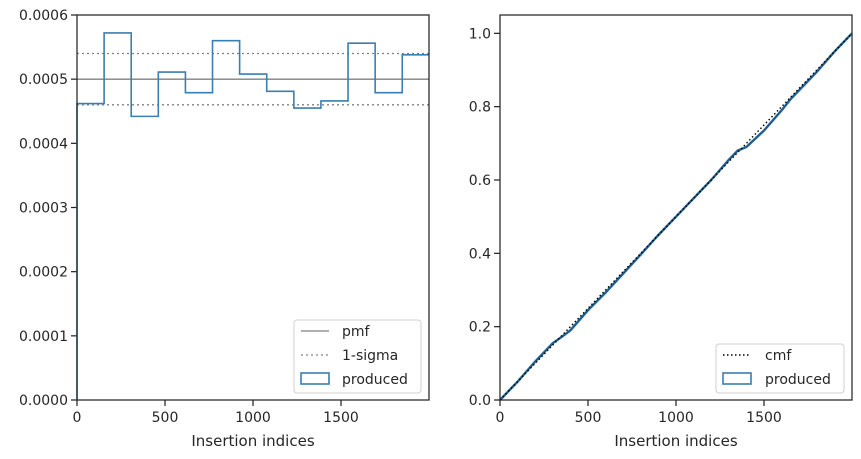 The image size is (861, 459). What do you see at coordinates (43, 80) in the screenshot?
I see `left-y-tick-label: 0.0005` at bounding box center [43, 80].